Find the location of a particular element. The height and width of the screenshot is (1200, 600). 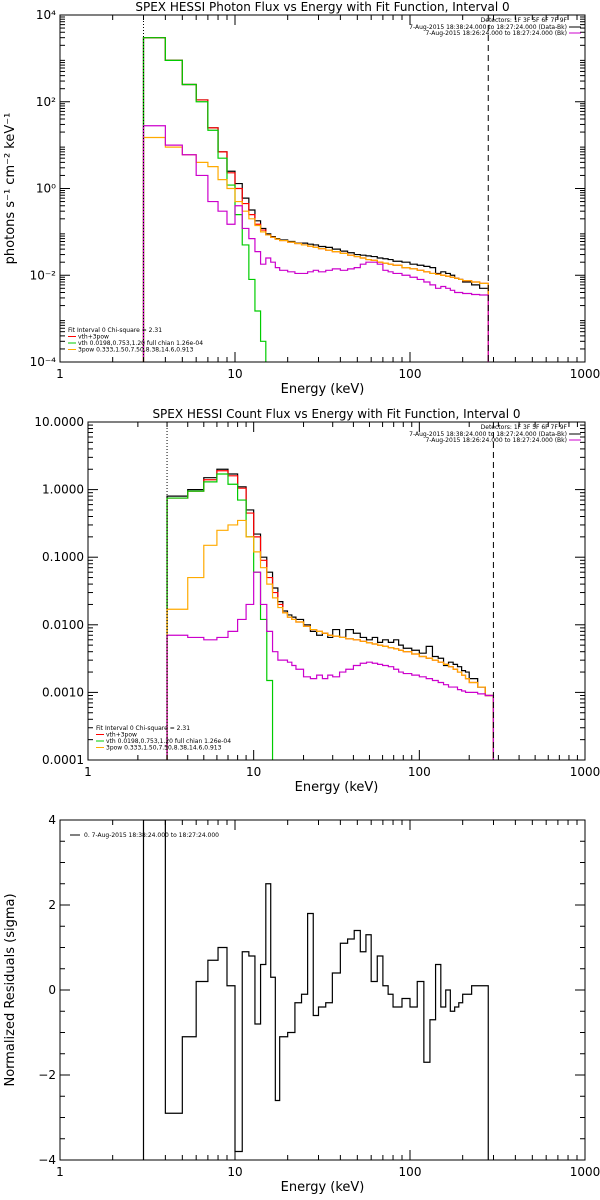

y-axis-label: Normalized Residuals (sigma) is located at coordinates (10, 989).